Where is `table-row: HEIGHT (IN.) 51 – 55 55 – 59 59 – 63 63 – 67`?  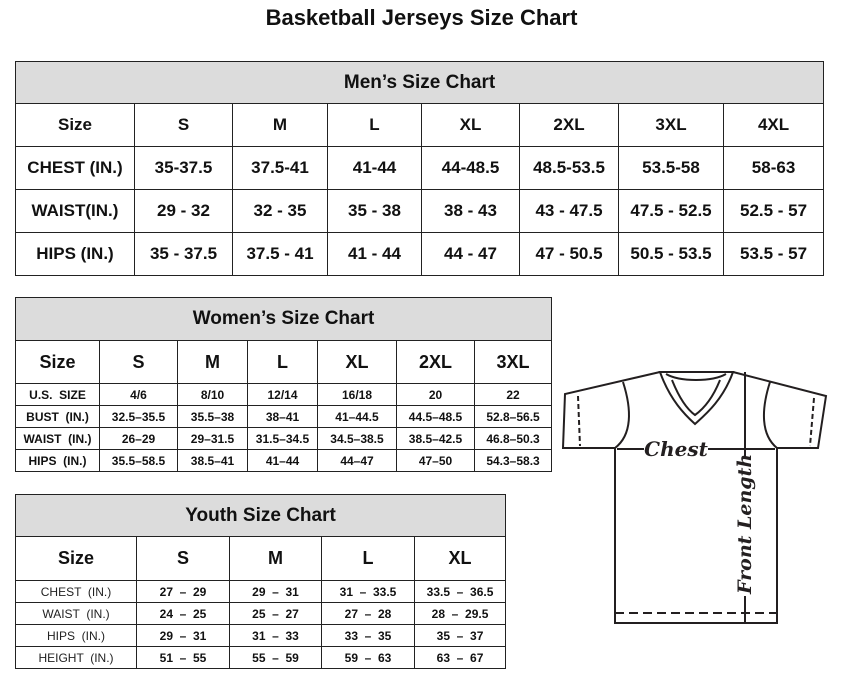
table-row: HEIGHT (IN.) 51 – 55 55 – 59 59 – 63 63 – 67 is located at coordinates (261, 657).